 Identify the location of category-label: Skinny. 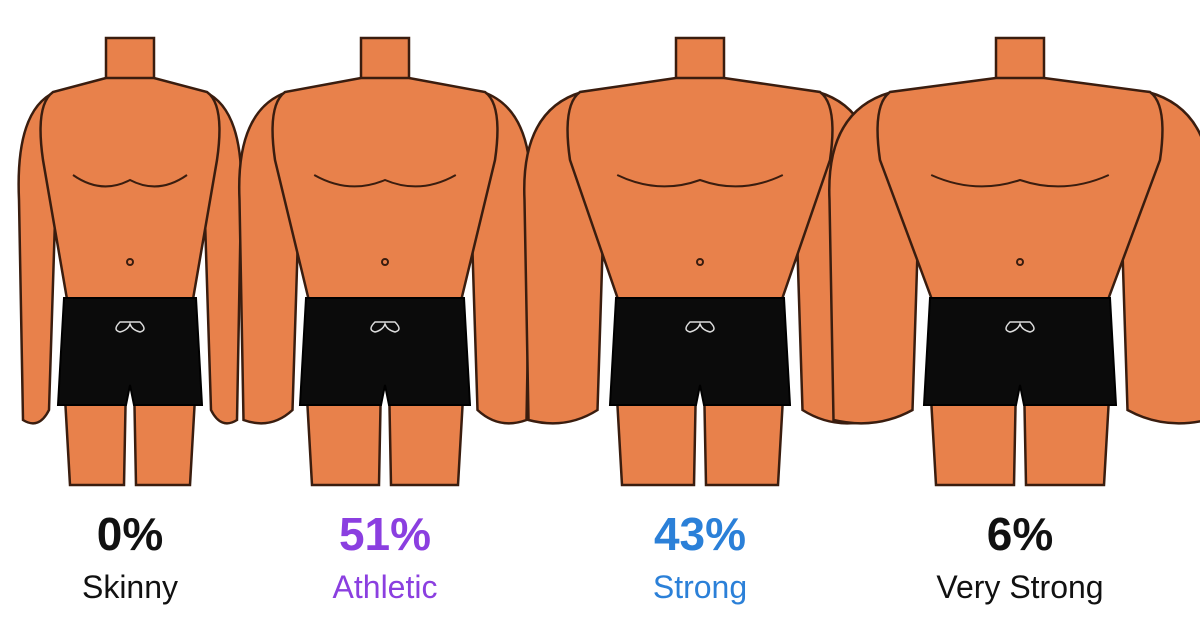
(130, 587).